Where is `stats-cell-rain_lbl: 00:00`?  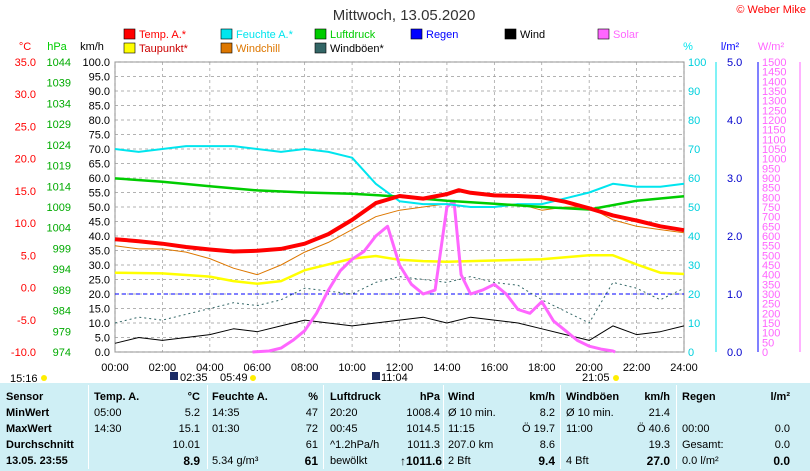
stats-cell-rain_lbl: 00:00 is located at coordinates (696, 429).